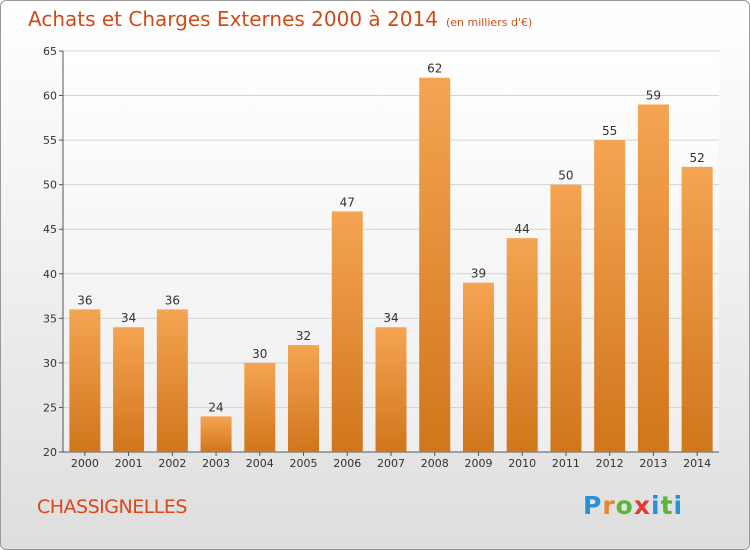 This screenshot has width=750, height=550. Describe the element at coordinates (653, 463) in the screenshot. I see `x-tick-label: 2013` at that location.